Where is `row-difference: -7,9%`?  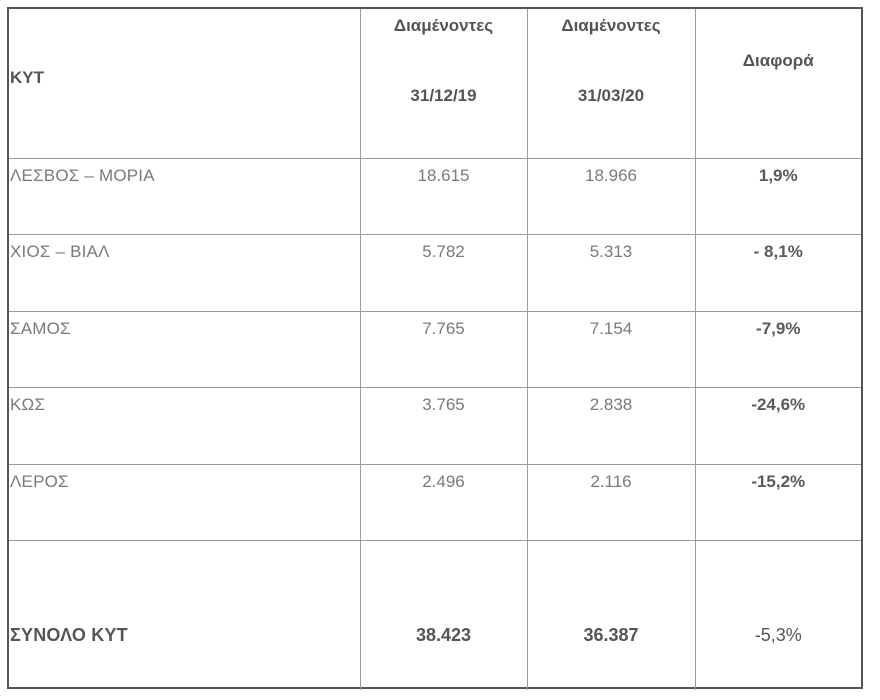
row-difference: -7,9% is located at coordinates (777, 349).